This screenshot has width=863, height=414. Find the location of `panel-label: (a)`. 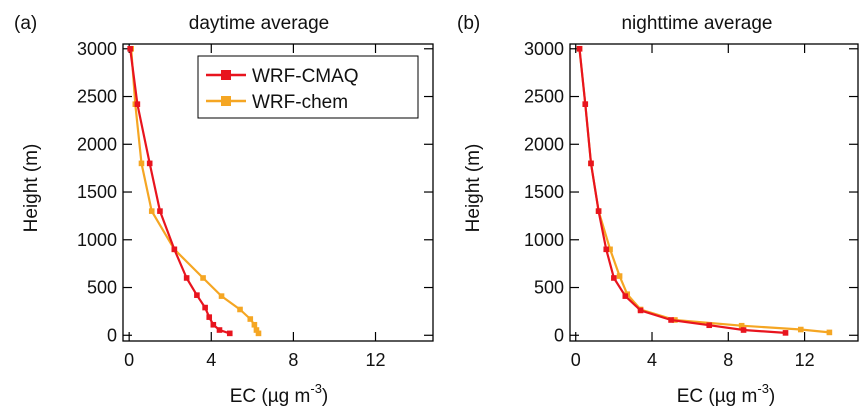

panel-label: (a) is located at coordinates (25, 23).